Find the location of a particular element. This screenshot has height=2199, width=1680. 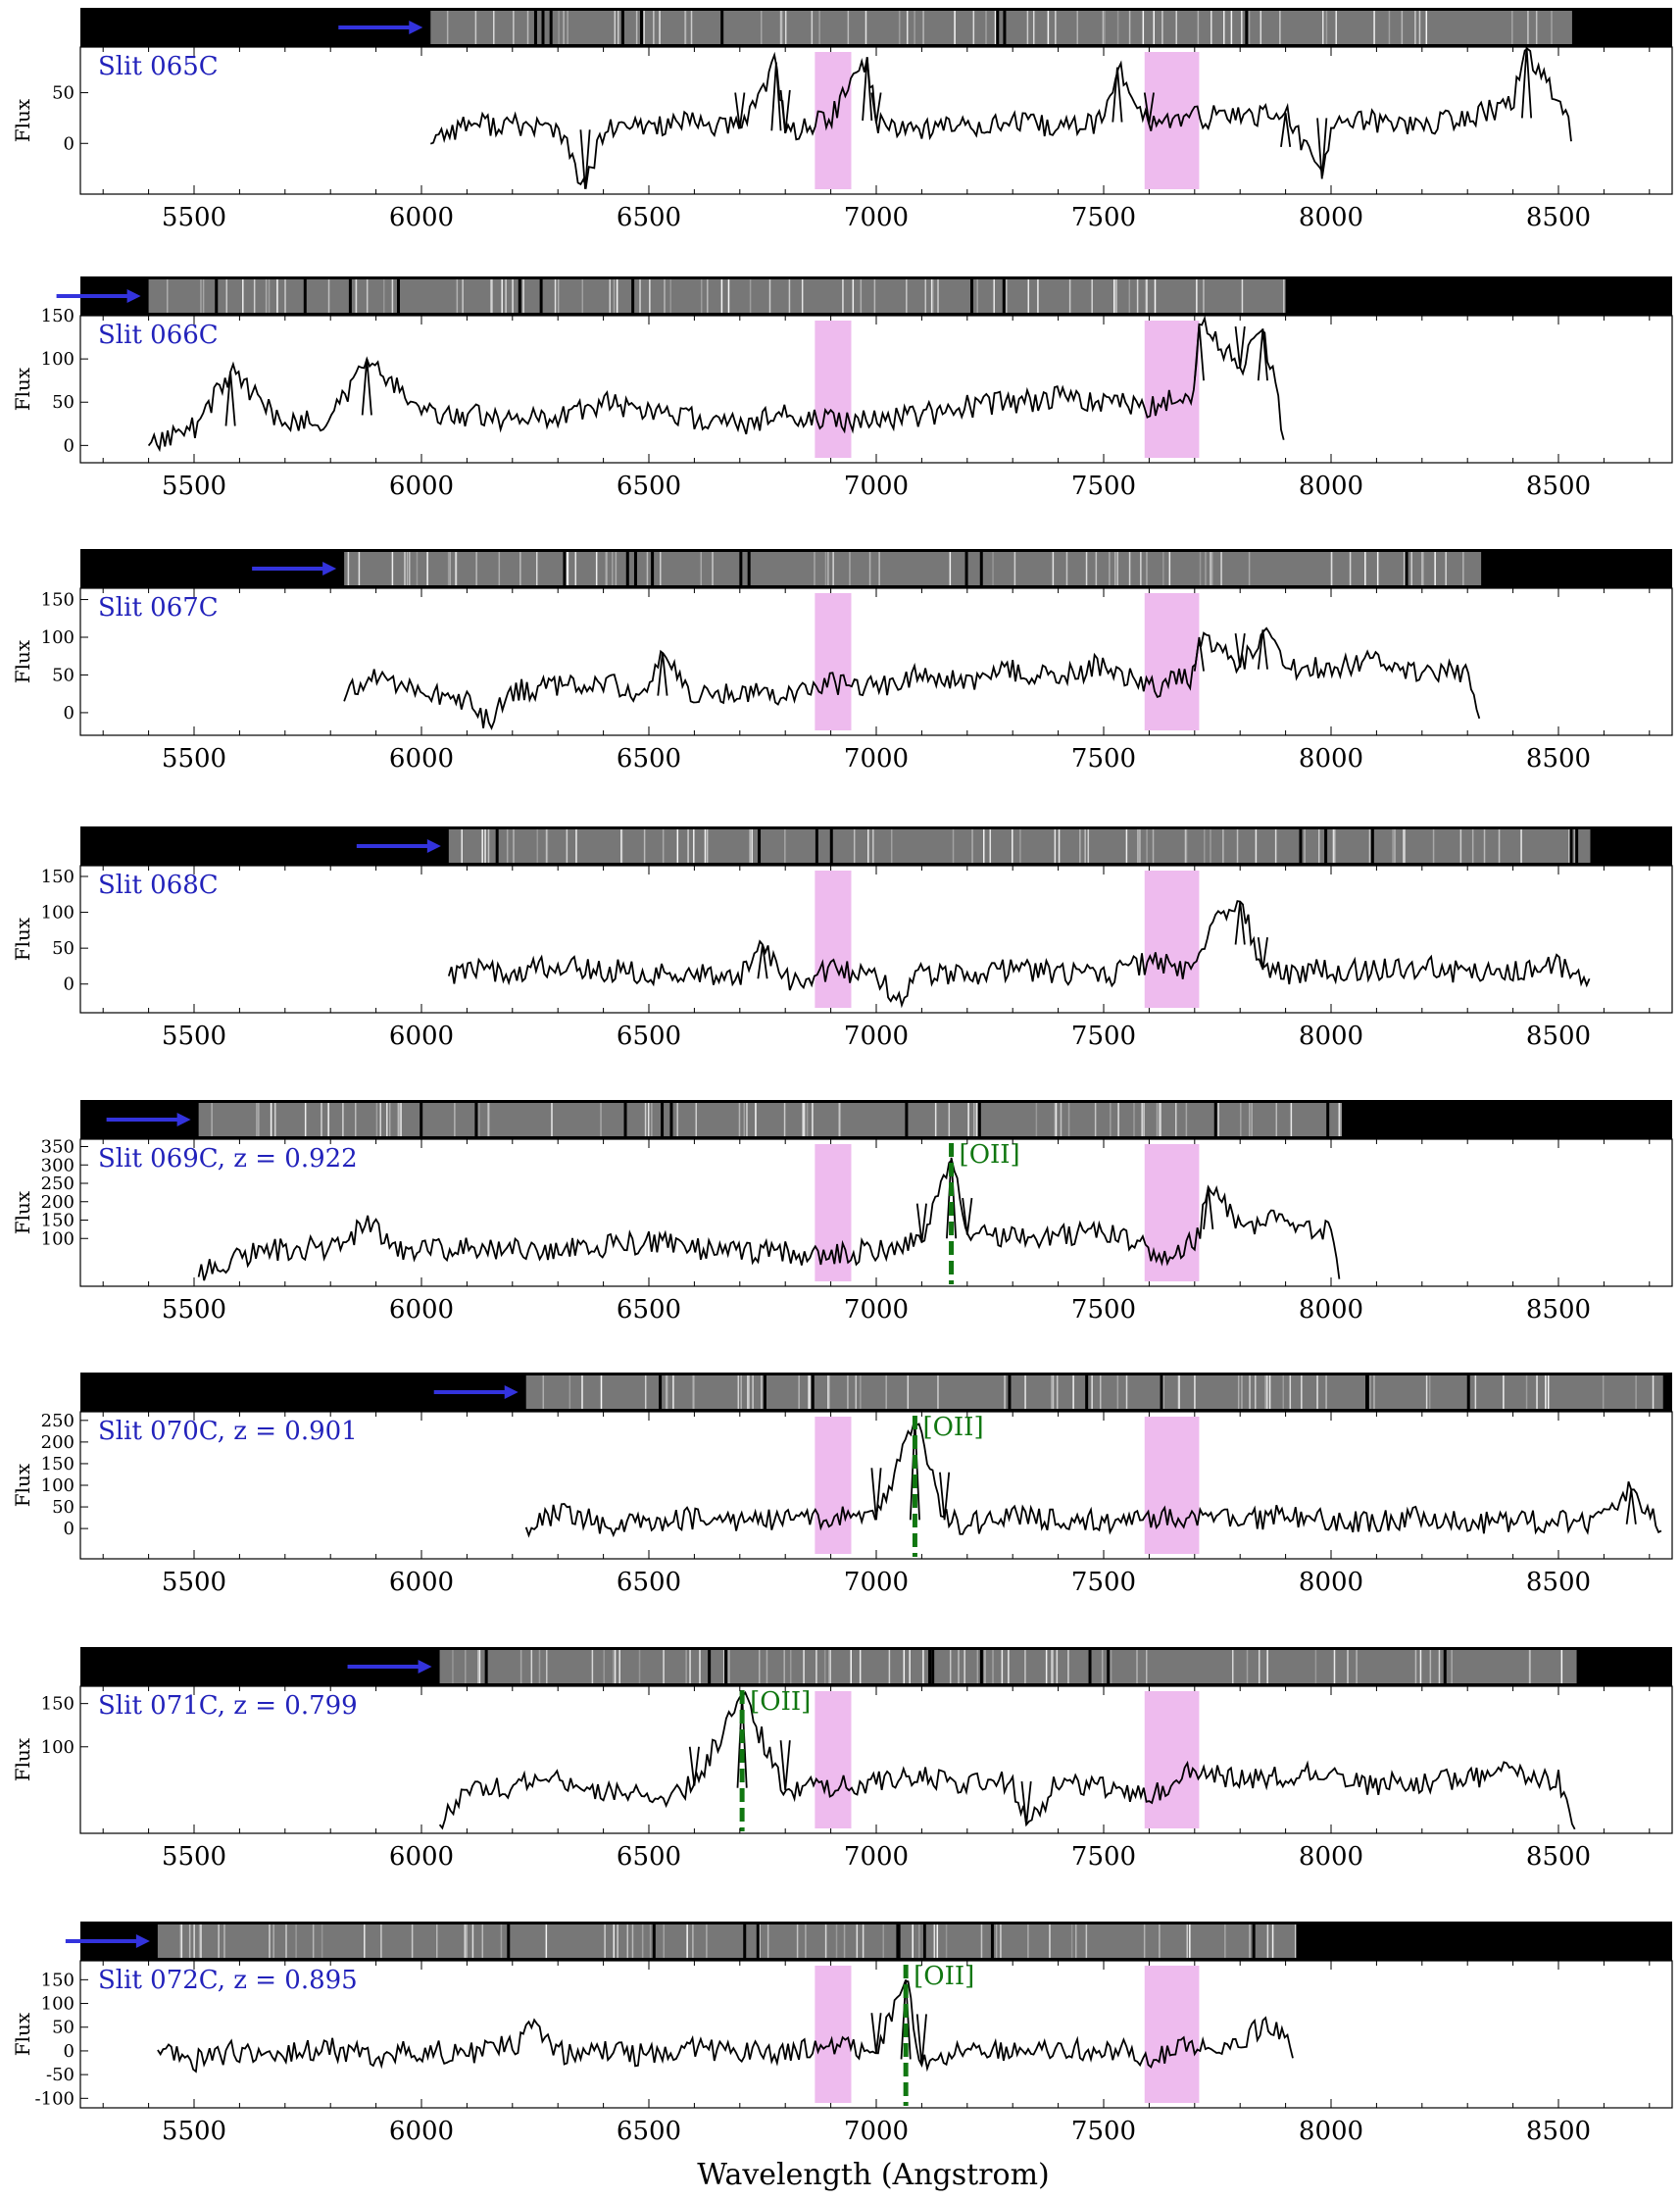

x-tick-label: 7000 is located at coordinates (876, 486).